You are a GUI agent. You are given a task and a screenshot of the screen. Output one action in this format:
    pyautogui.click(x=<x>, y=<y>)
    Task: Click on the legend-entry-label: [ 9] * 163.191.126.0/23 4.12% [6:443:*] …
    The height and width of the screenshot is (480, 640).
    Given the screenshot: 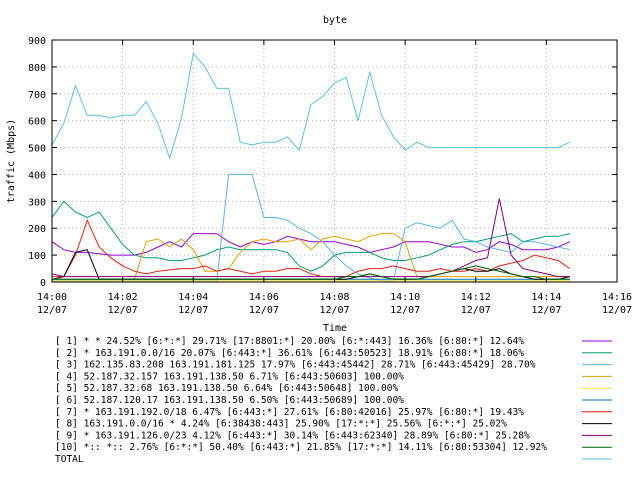 What is the action you would take?
    pyautogui.click(x=292, y=435)
    